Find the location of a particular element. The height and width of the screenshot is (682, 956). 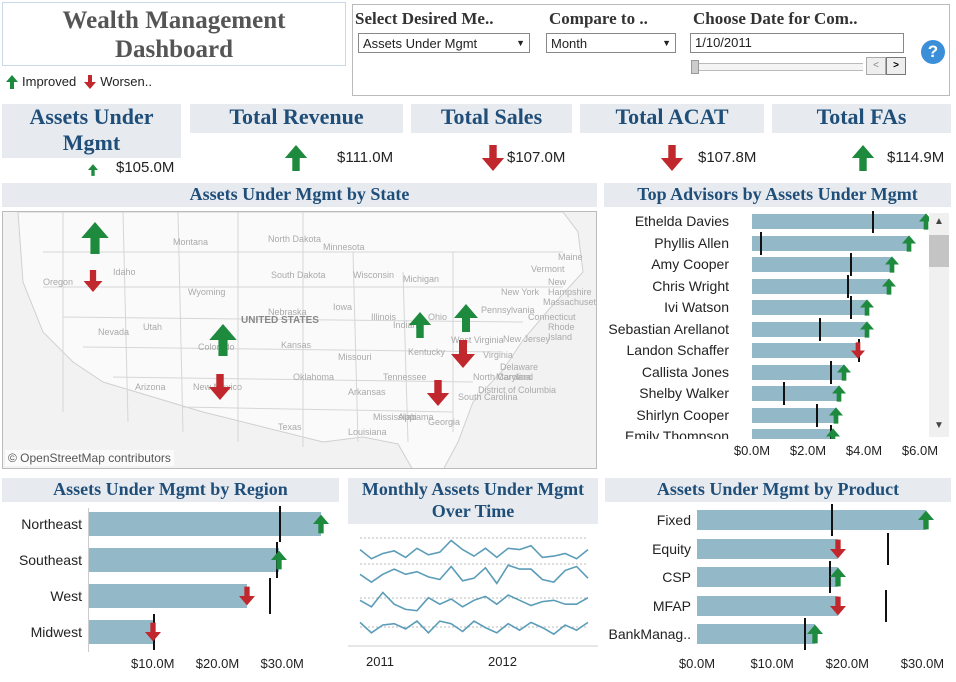

state-label: South Dakota is located at coordinates (298, 275).